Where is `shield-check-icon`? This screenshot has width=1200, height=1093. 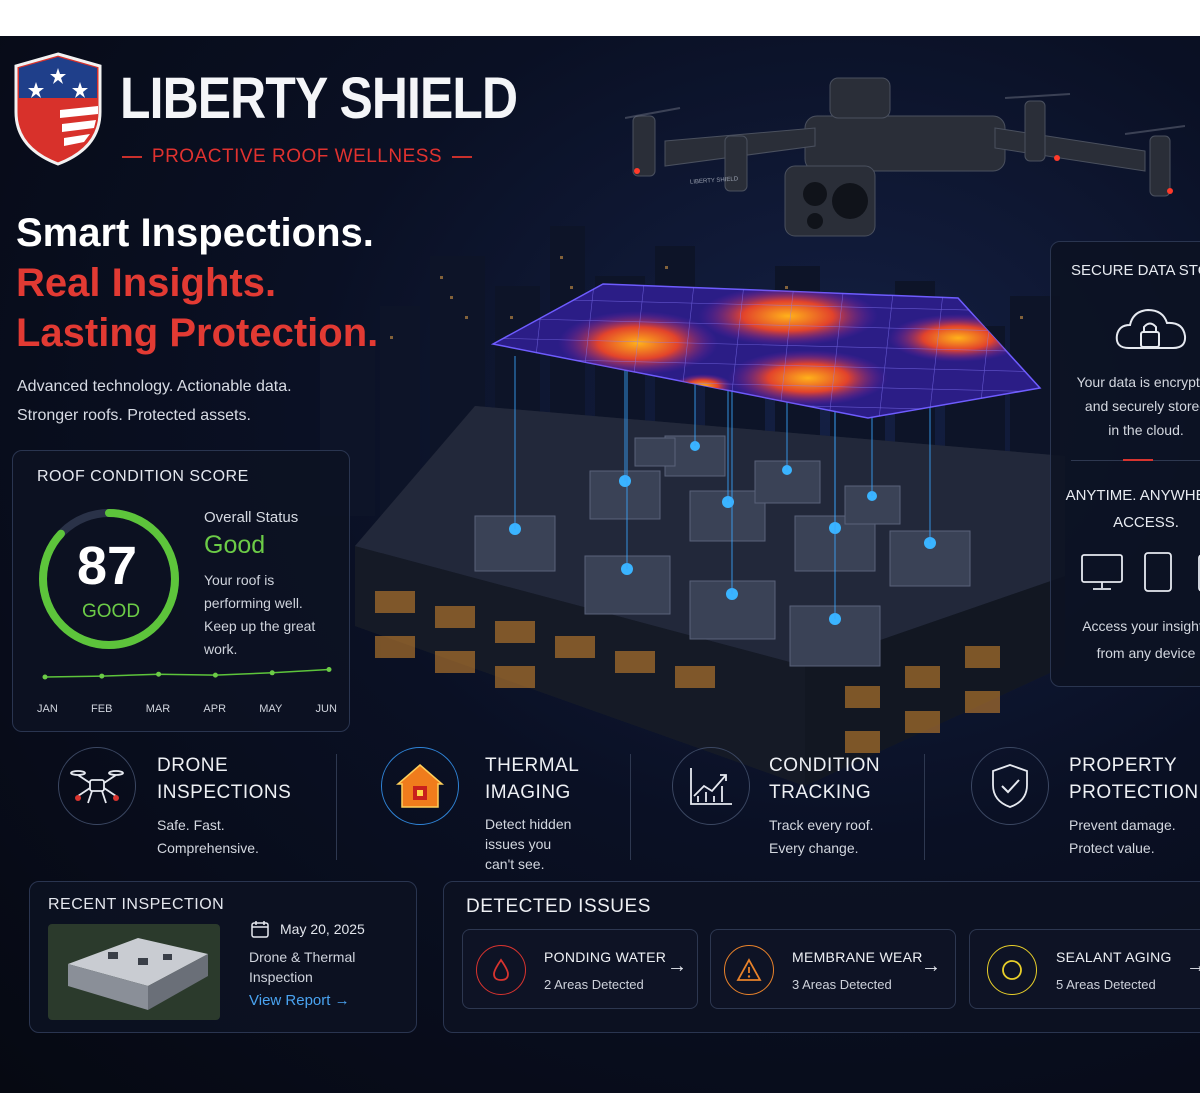
shield-check-icon is located at coordinates (1010, 786).